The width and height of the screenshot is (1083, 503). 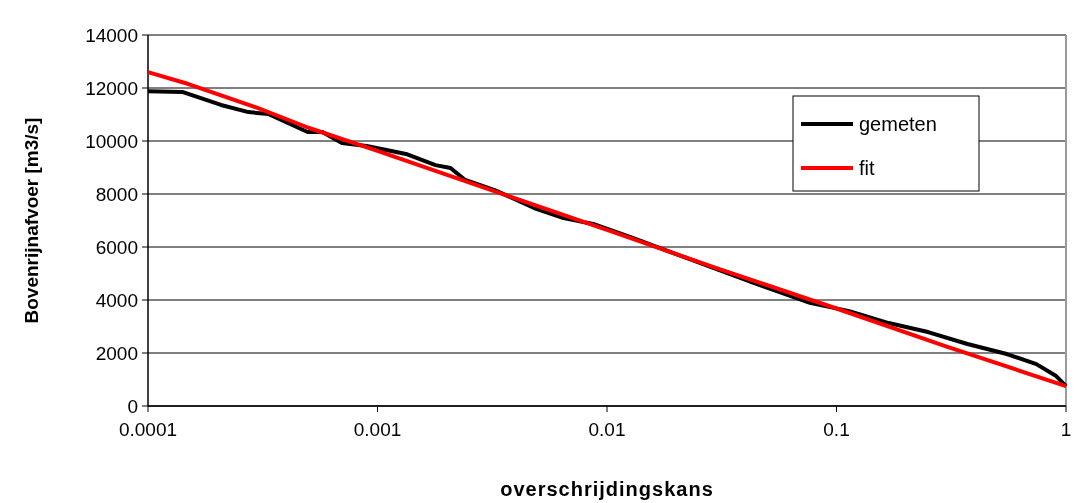 I want to click on y-tick-label: 12000, so click(x=111, y=88).